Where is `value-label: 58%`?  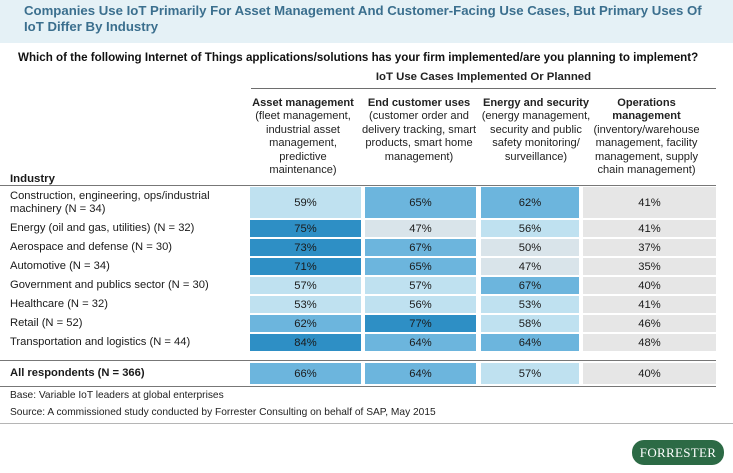 value-label: 58% is located at coordinates (530, 323).